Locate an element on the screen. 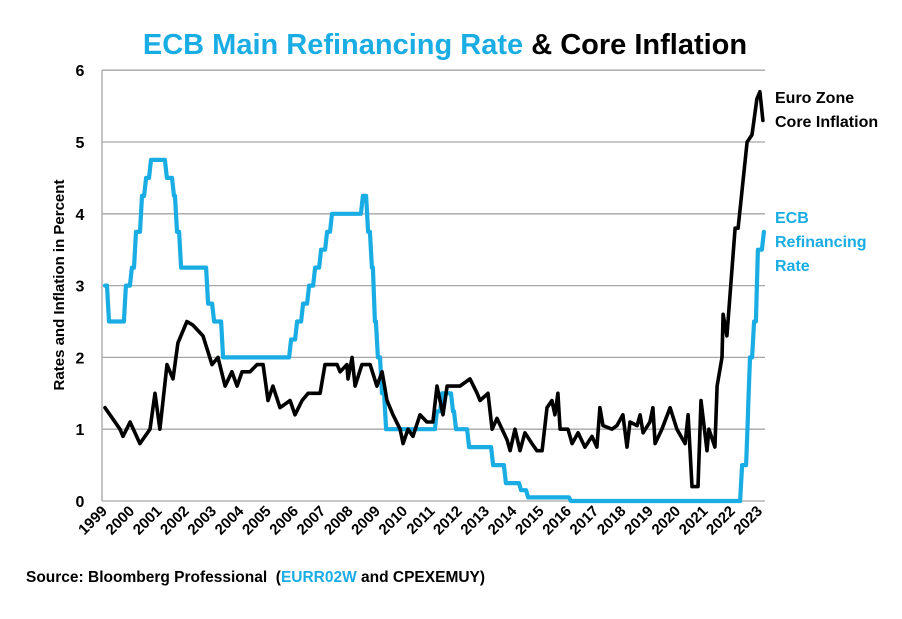 This screenshot has width=902, height=619. source-code-eurr02w: EURR02W is located at coordinates (319, 577).